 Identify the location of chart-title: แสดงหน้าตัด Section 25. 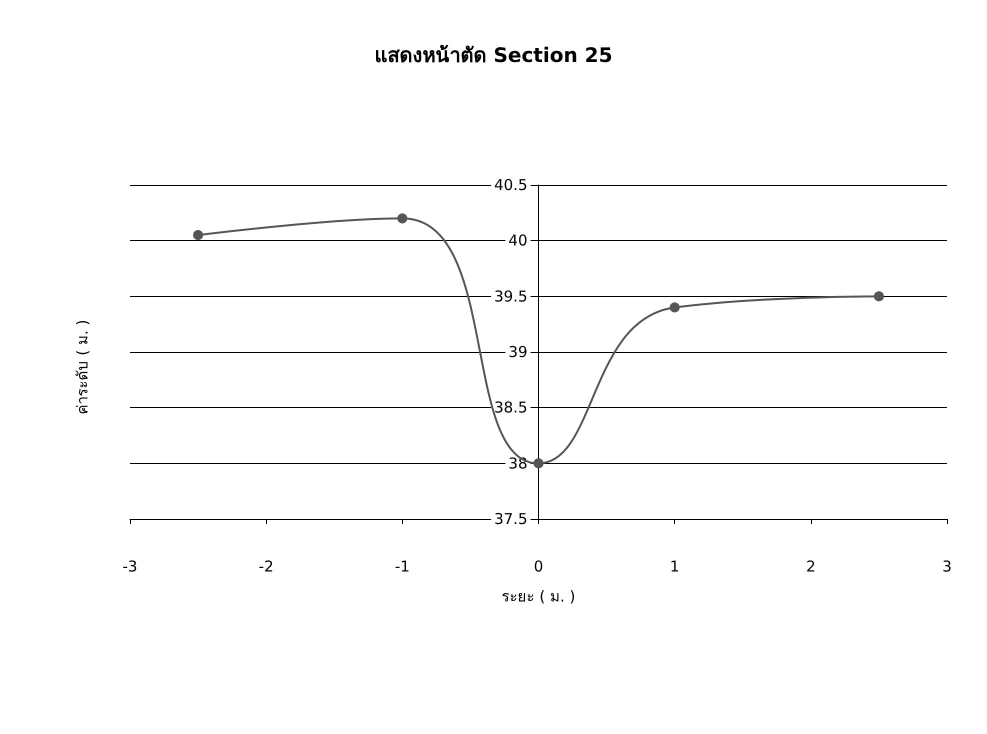
(493, 55).